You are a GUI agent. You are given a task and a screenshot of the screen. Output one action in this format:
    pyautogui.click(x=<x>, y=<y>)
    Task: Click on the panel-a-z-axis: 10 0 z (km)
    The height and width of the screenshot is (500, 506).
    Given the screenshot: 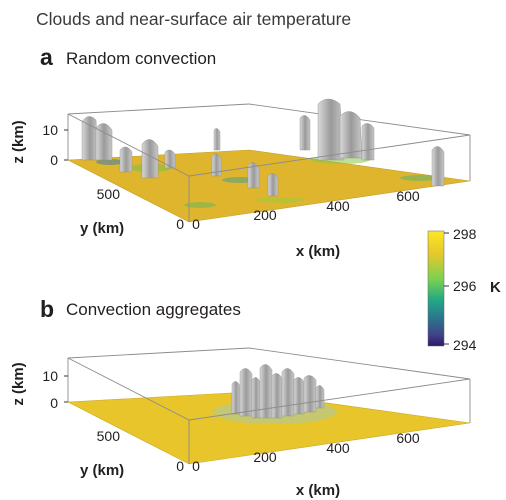 What is the action you would take?
    pyautogui.click(x=39, y=144)
    